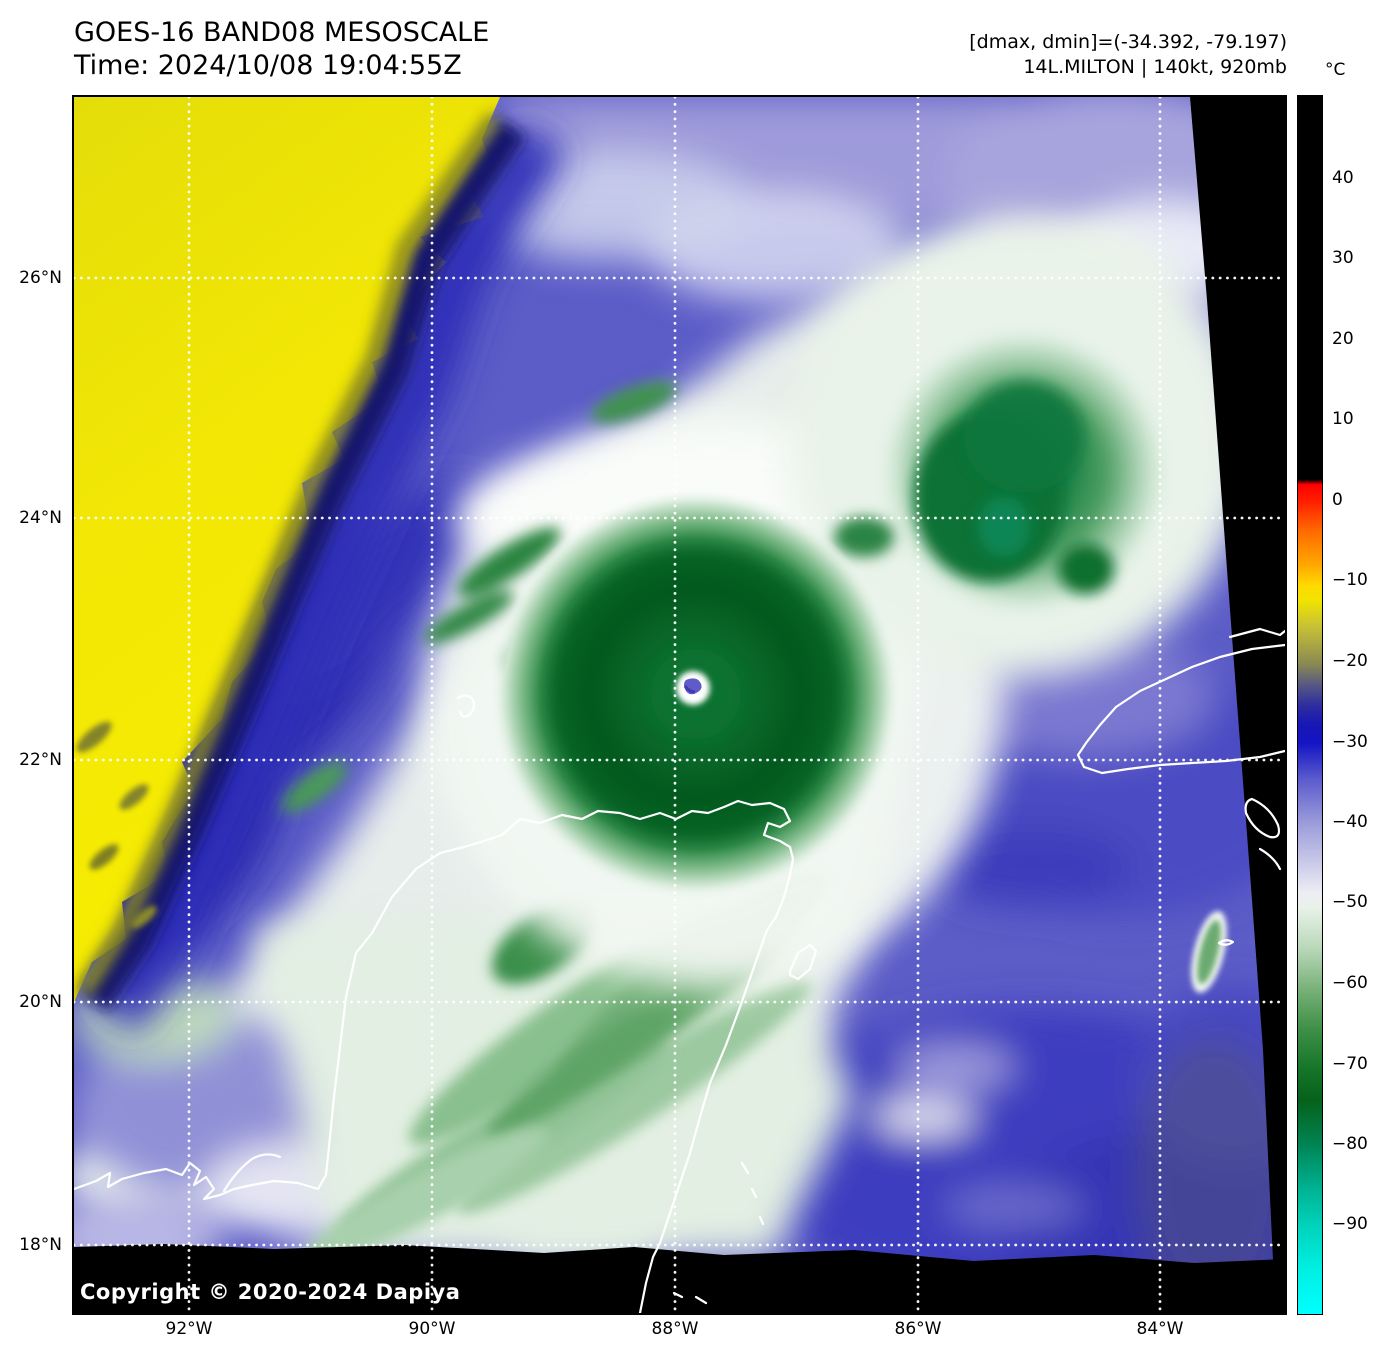 The height and width of the screenshot is (1359, 1390). Describe the element at coordinates (270, 1292) in the screenshot. I see `copyright-watermark: Copyright © 2020-2024 Dapiya` at that location.